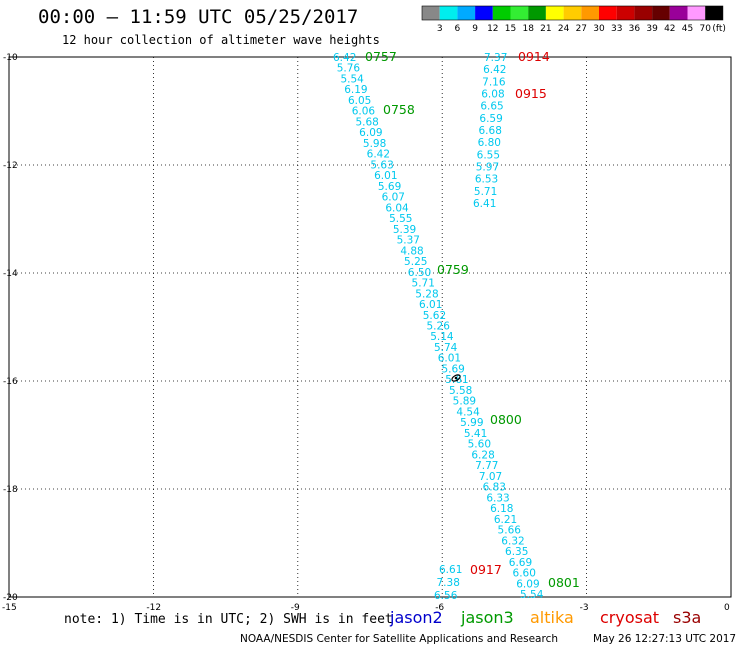 Image resolution: width=740 pixels, height=650 pixels. I want to click on west-track-wave-height: 5.99, so click(471, 423).